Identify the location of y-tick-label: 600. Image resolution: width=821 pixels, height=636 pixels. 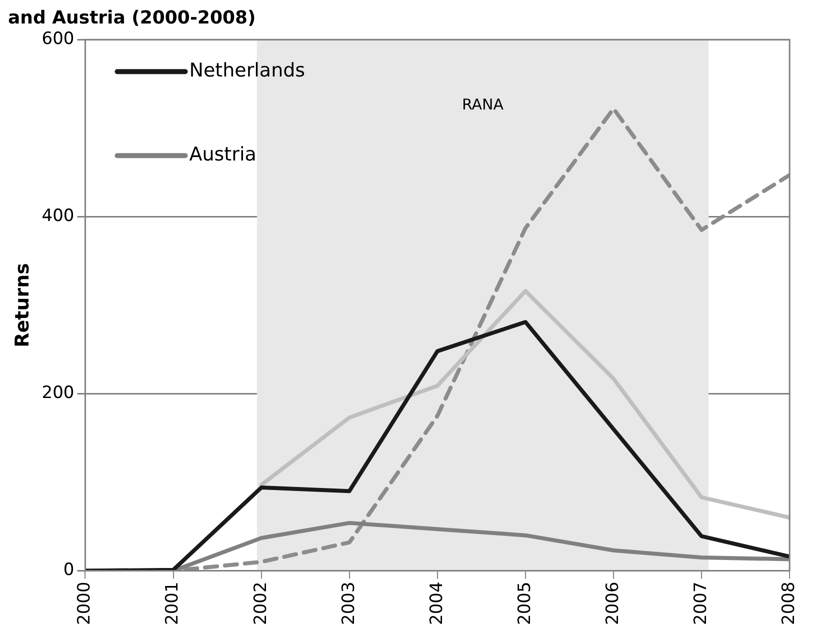
(58, 39).